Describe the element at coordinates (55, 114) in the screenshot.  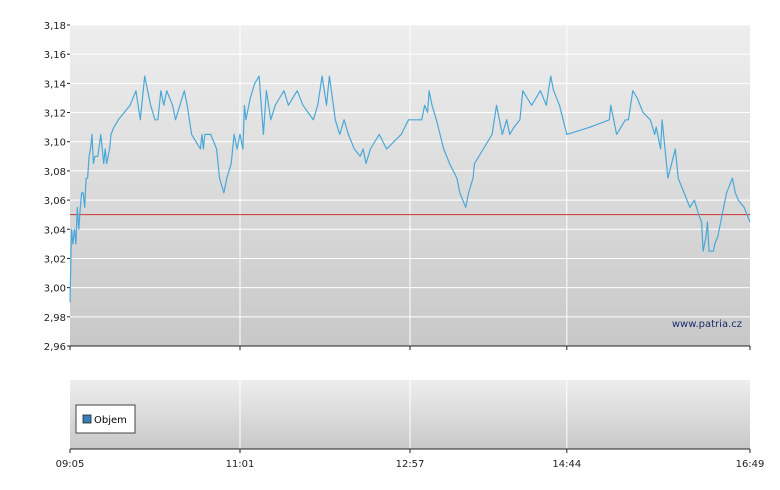
I see `price-y-tick-label: 3,12` at that location.